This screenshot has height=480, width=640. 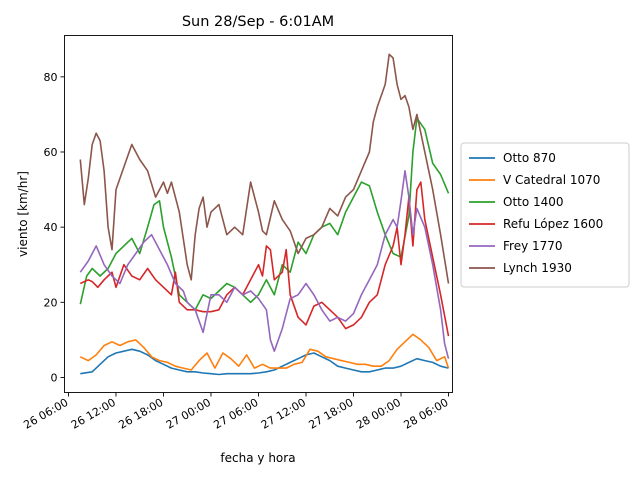 What do you see at coordinates (51, 302) in the screenshot?
I see `y-tick-label: 20` at bounding box center [51, 302].